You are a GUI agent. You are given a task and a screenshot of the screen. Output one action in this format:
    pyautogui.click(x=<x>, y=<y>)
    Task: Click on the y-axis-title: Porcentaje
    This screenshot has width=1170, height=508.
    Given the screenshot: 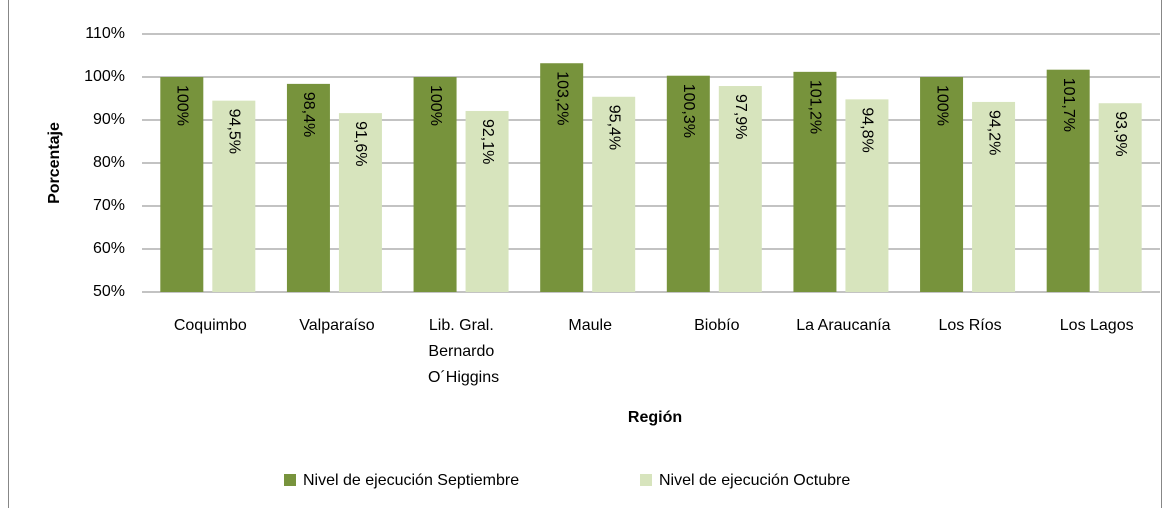 What is the action you would take?
    pyautogui.click(x=54, y=163)
    